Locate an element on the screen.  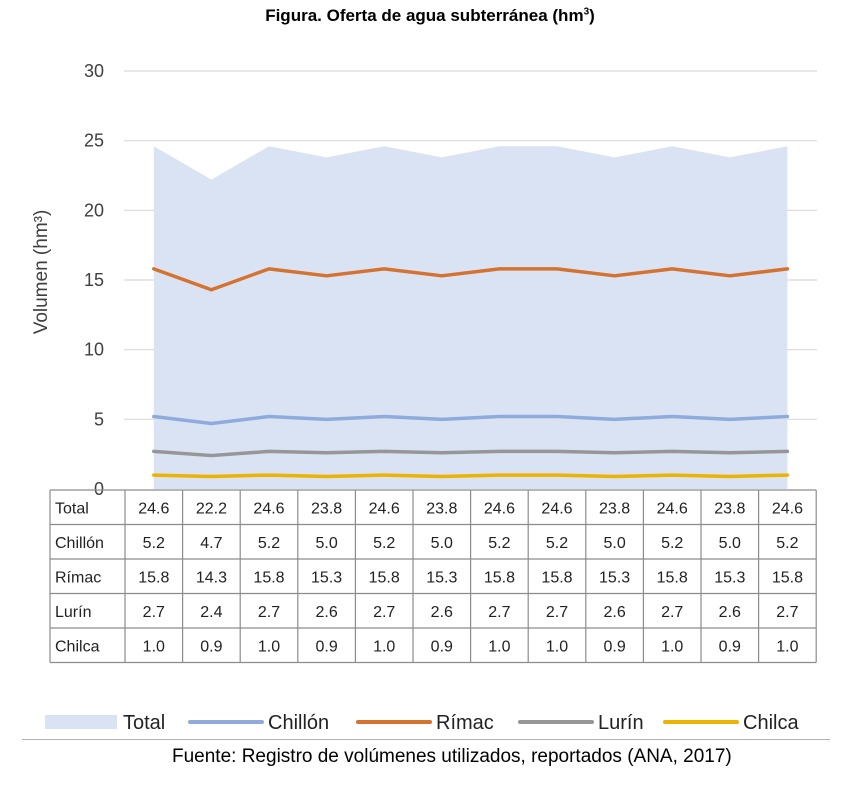
y-tick-label: 5 is located at coordinates (99, 419).